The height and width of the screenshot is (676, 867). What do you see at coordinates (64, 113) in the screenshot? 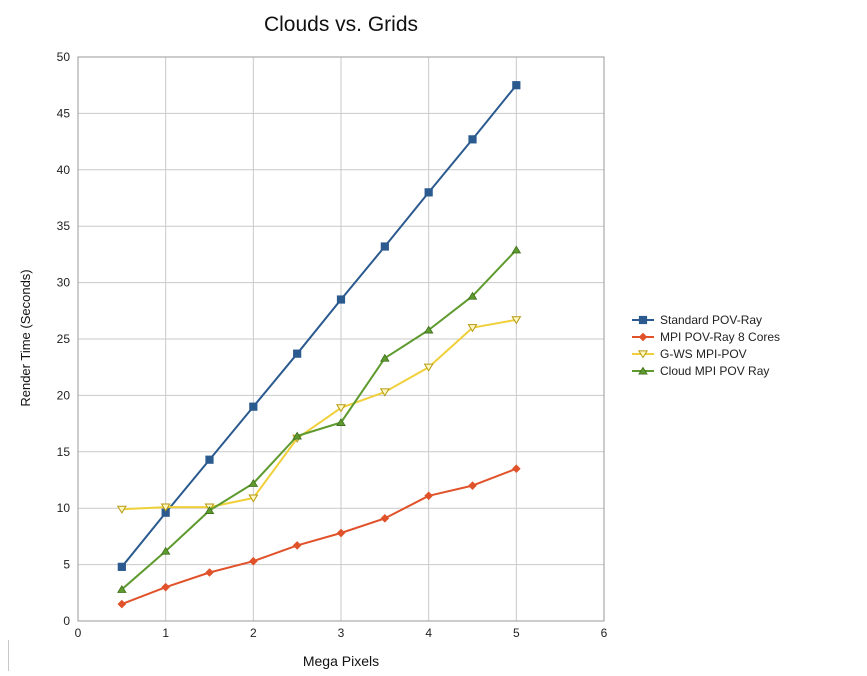
I see `y-tick-label: 45` at bounding box center [64, 113].